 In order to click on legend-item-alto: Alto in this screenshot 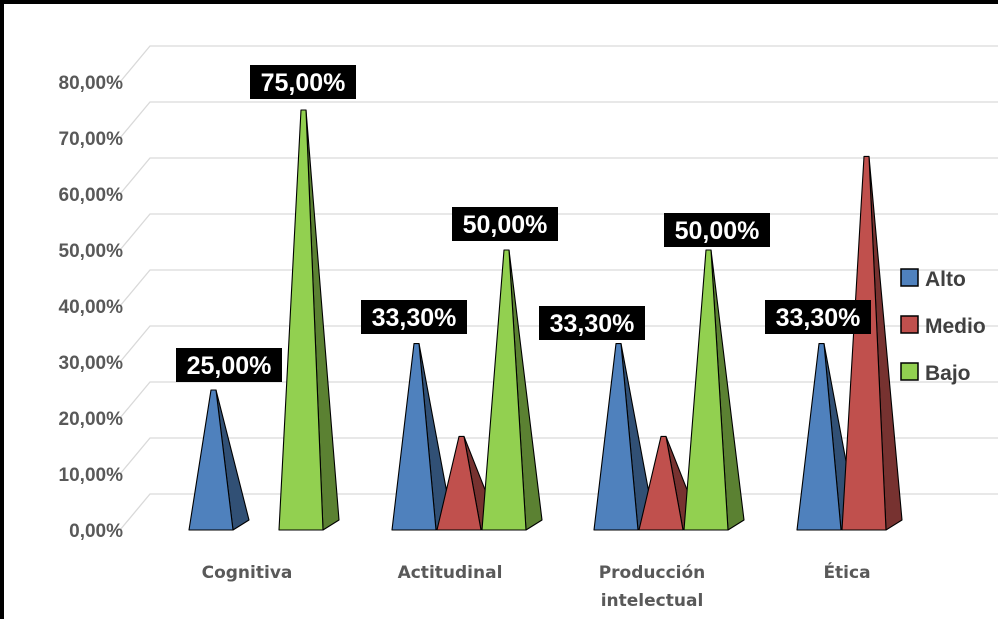, I will do `click(933, 279)`.